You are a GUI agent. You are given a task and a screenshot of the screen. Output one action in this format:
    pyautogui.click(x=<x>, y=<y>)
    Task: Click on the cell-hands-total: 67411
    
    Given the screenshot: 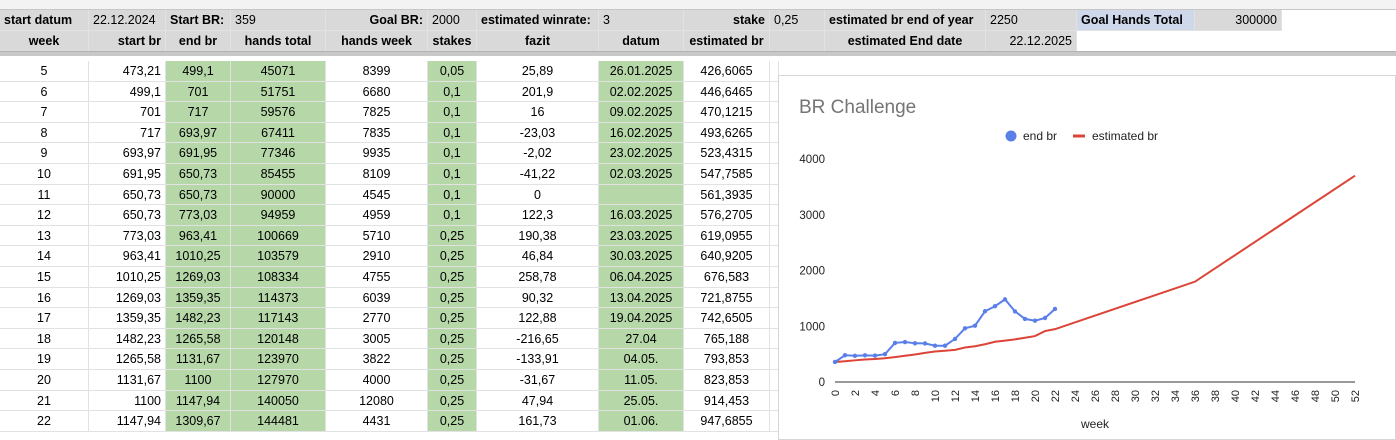 What is the action you would take?
    pyautogui.click(x=278, y=133)
    